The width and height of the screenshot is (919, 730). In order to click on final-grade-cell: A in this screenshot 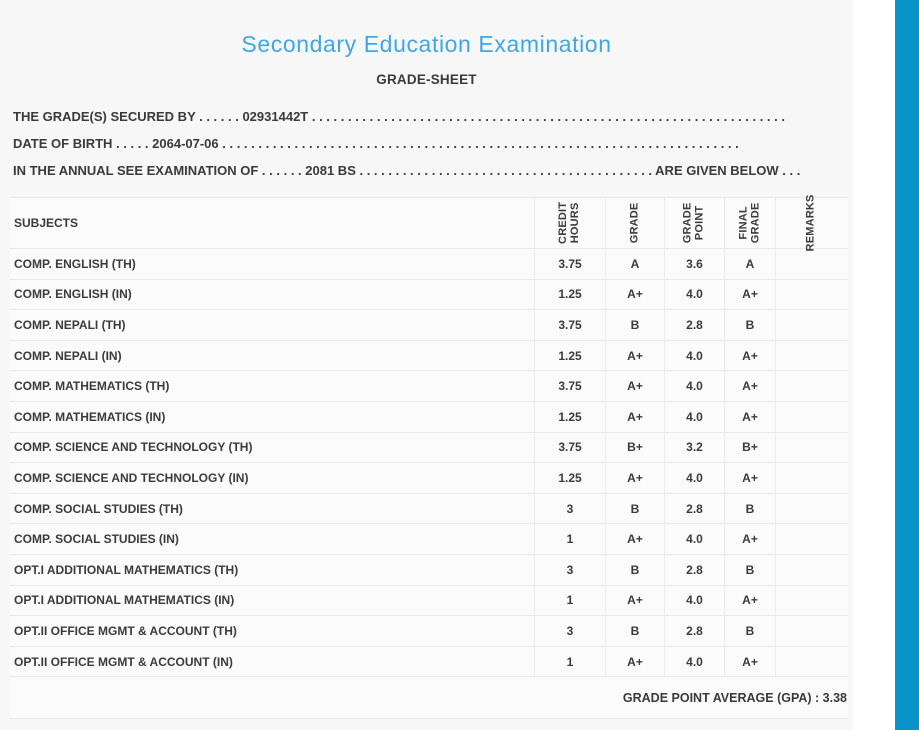, I will do `click(749, 264)`.